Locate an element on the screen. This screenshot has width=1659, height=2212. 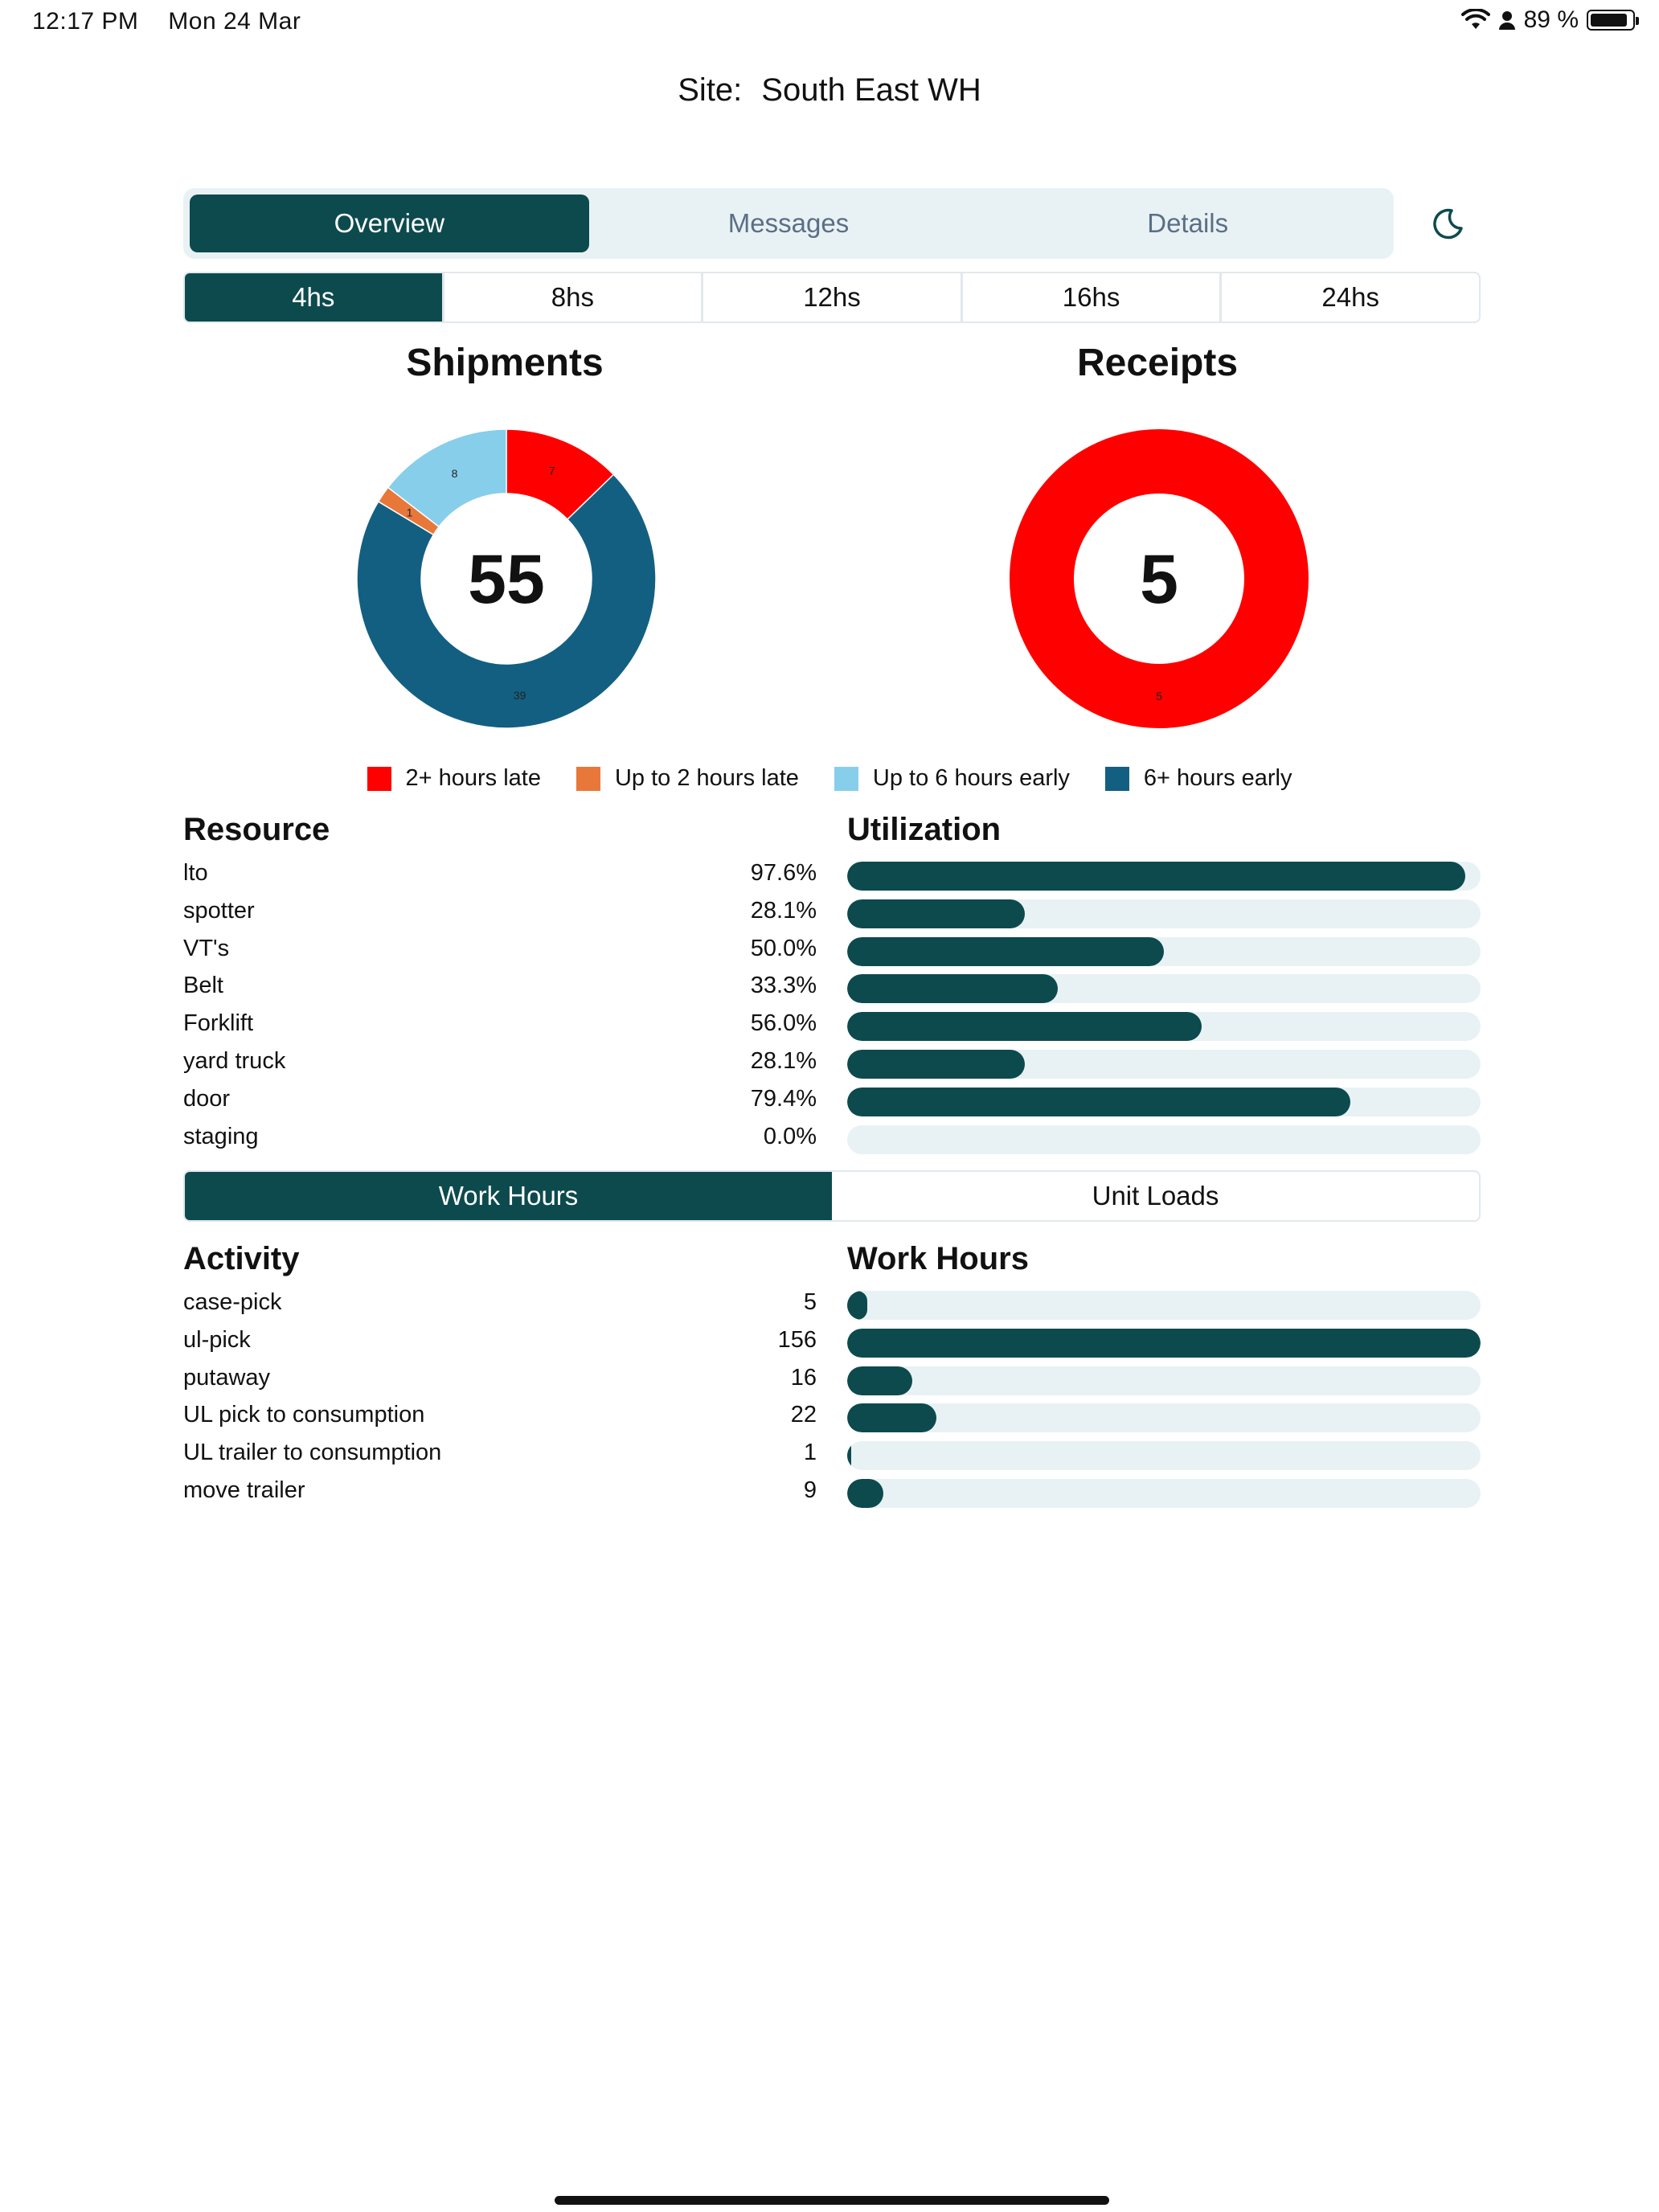
unit-loads-toggle: Unit Loads is located at coordinates (1155, 1195).